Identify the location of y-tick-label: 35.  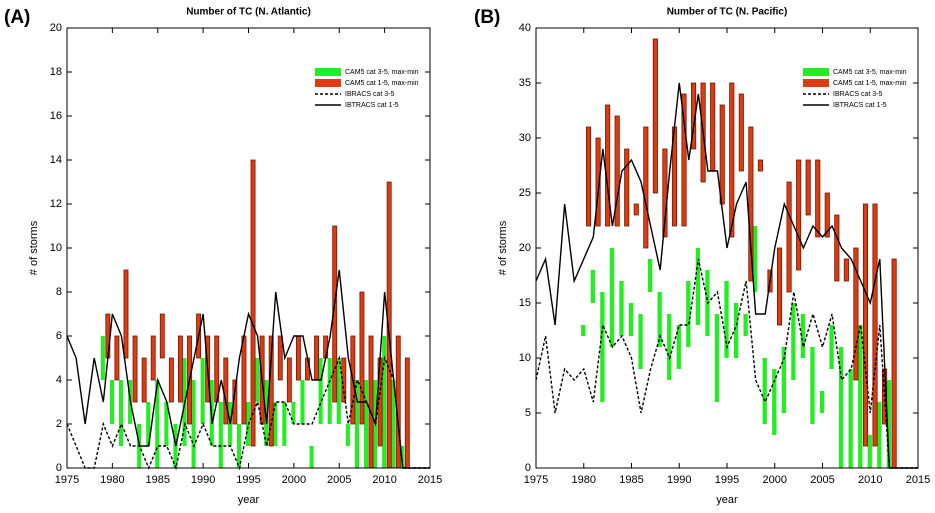
(525, 83).